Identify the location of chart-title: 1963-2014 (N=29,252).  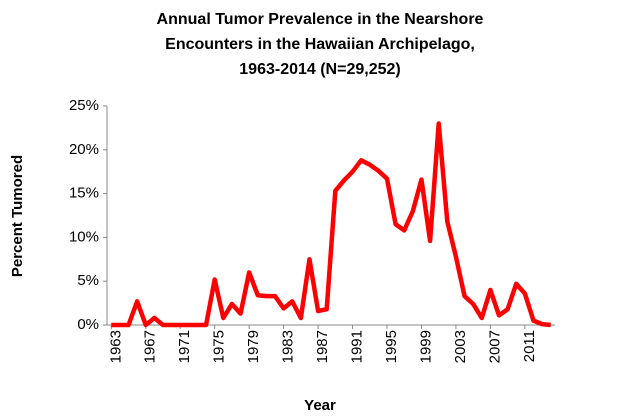
(319, 69).